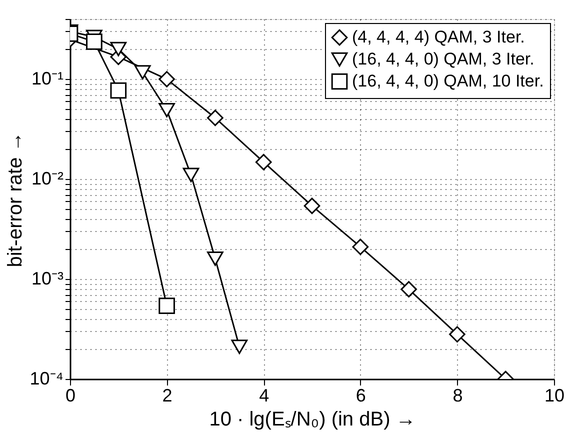 The image size is (577, 434). What do you see at coordinates (438, 37) in the screenshot?
I see `legend-label: (4, 4, 4, 4) QAM, 3 Iter.` at bounding box center [438, 37].